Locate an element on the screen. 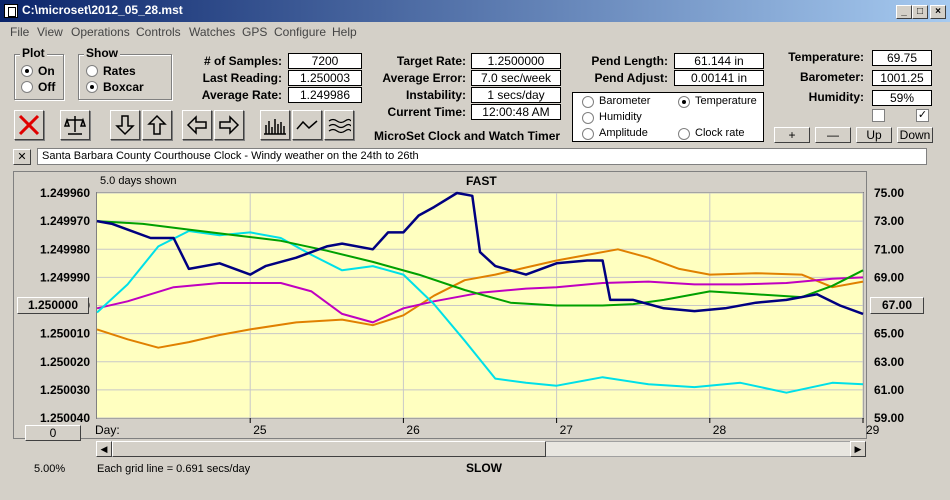  show-boxcar-radio is located at coordinates (92, 87).